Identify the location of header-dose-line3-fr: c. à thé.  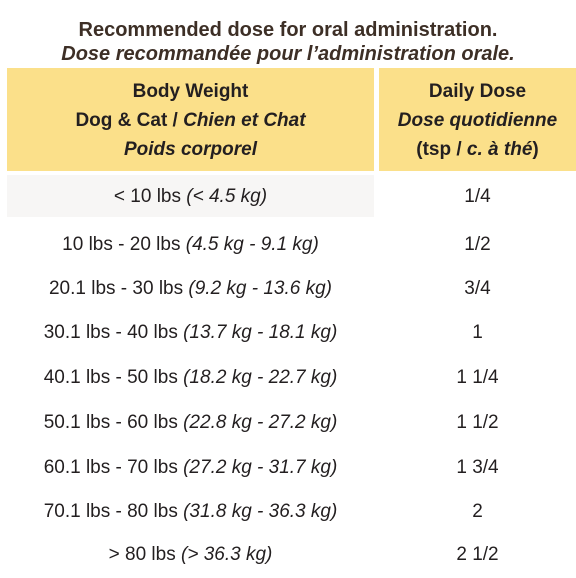
(499, 149).